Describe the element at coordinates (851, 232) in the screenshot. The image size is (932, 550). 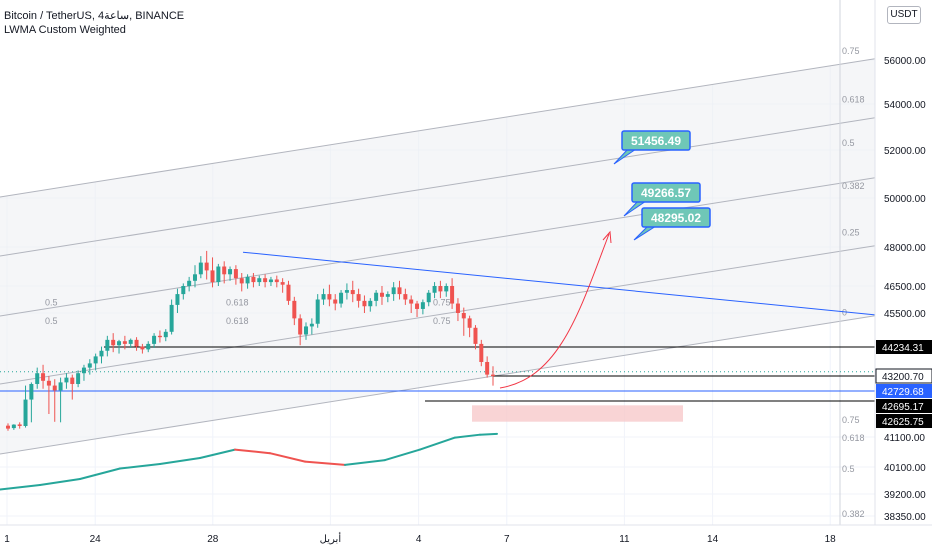
I see `fib-label: 0.25` at that location.